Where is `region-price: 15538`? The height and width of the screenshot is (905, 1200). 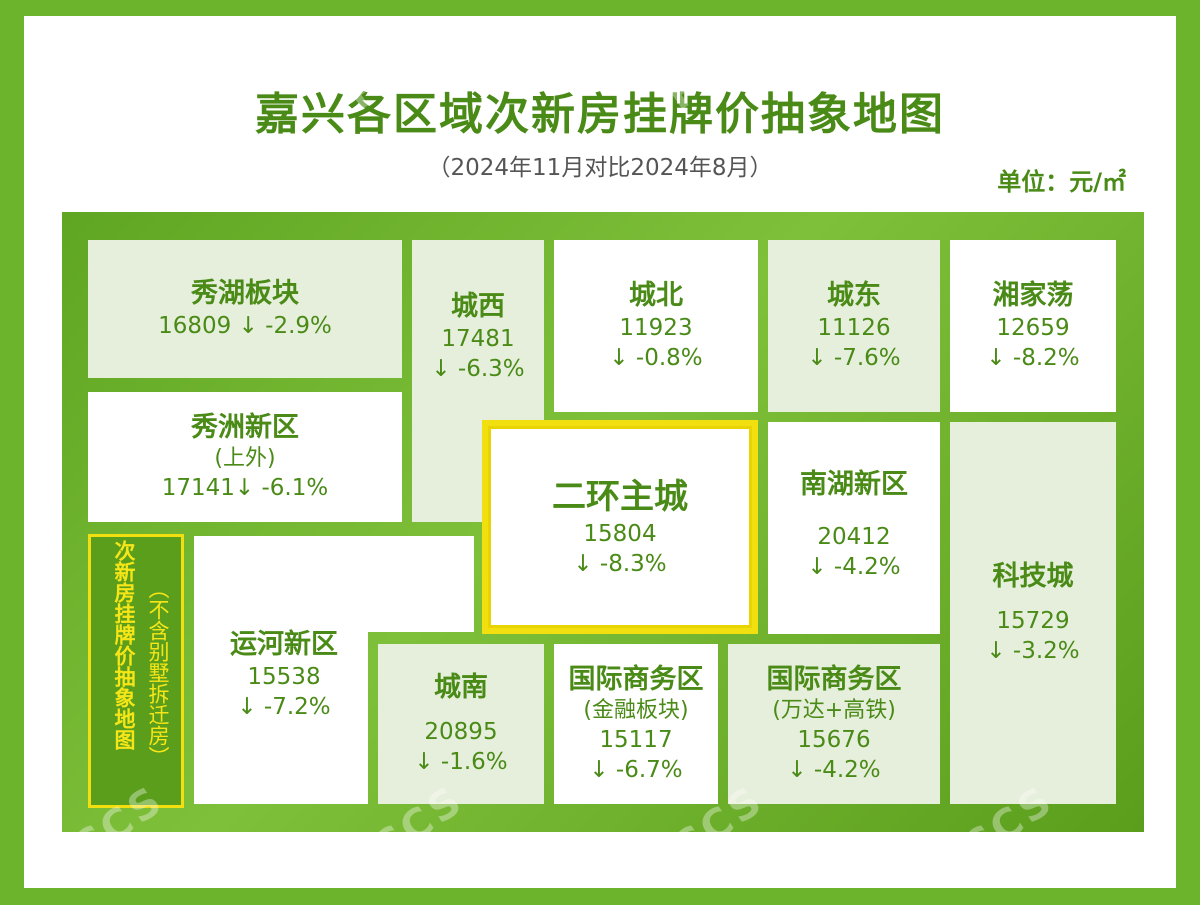 region-price: 15538 is located at coordinates (284, 677).